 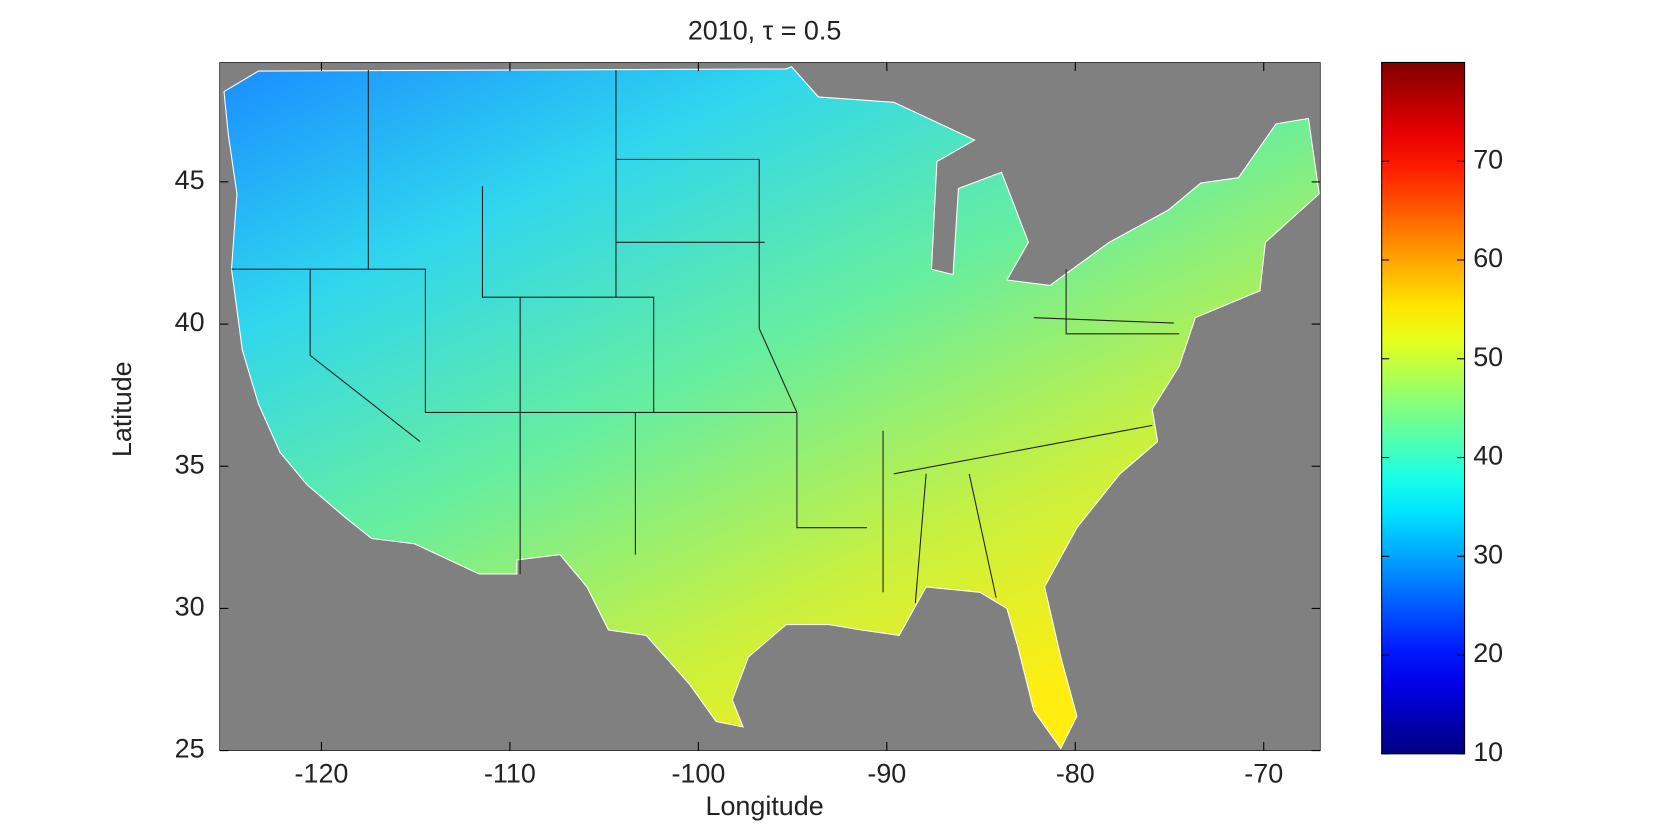 I want to click on x-tick-label: -80, so click(x=1075, y=773).